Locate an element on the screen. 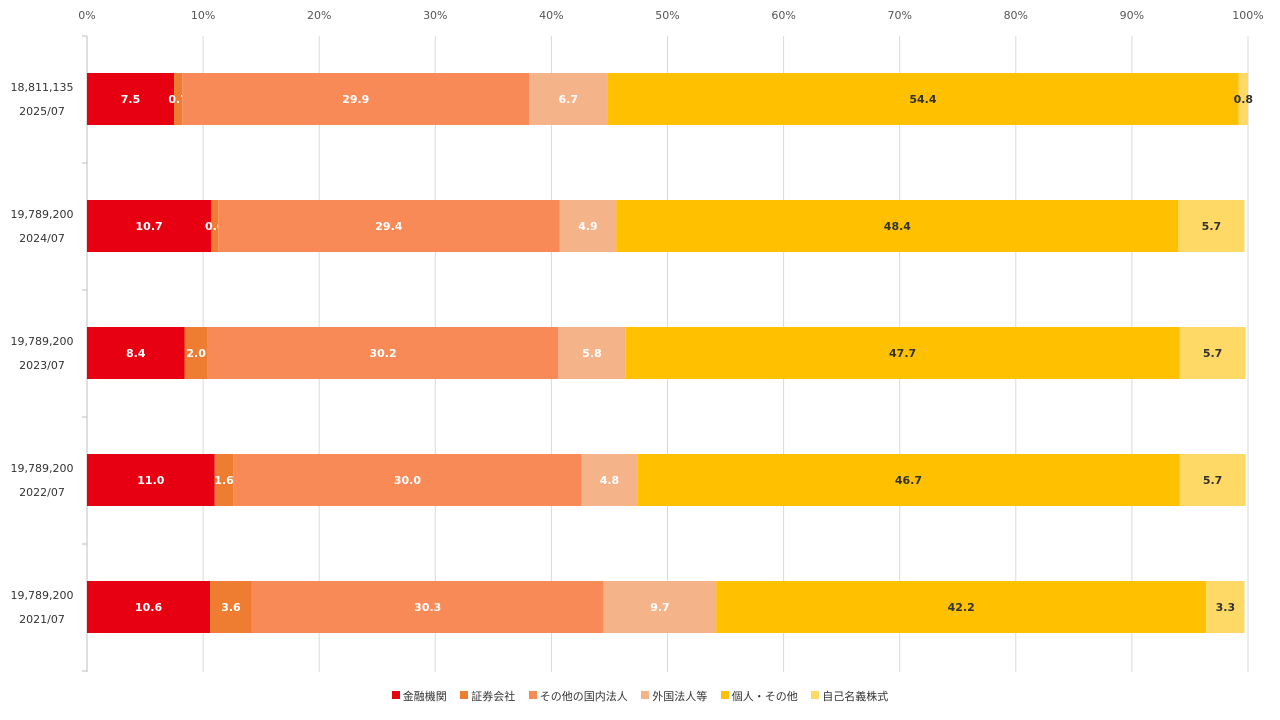  row-date-label: 2024/07 is located at coordinates (42, 238).